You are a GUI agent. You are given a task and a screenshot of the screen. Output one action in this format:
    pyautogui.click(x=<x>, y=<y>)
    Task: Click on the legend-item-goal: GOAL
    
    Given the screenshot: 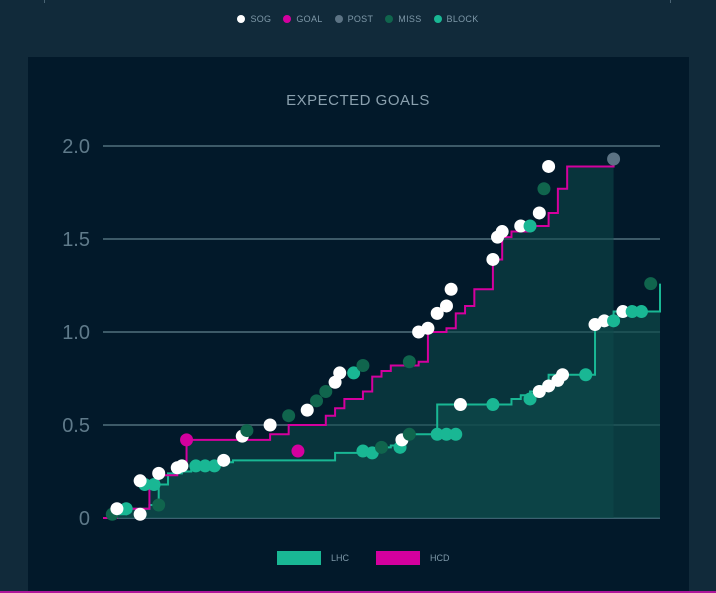 What is the action you would take?
    pyautogui.click(x=302, y=19)
    